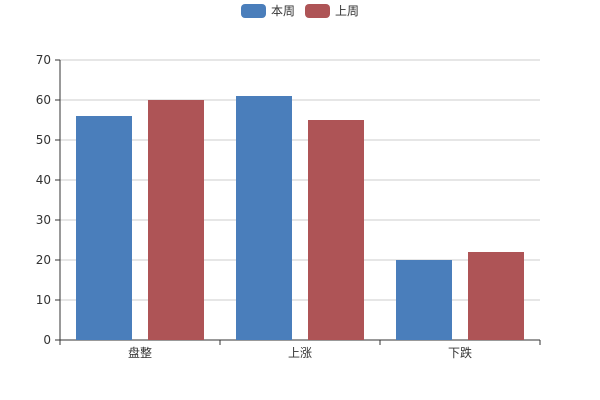  What do you see at coordinates (332, 11) in the screenshot?
I see `legend-item-last-week: 上周` at bounding box center [332, 11].